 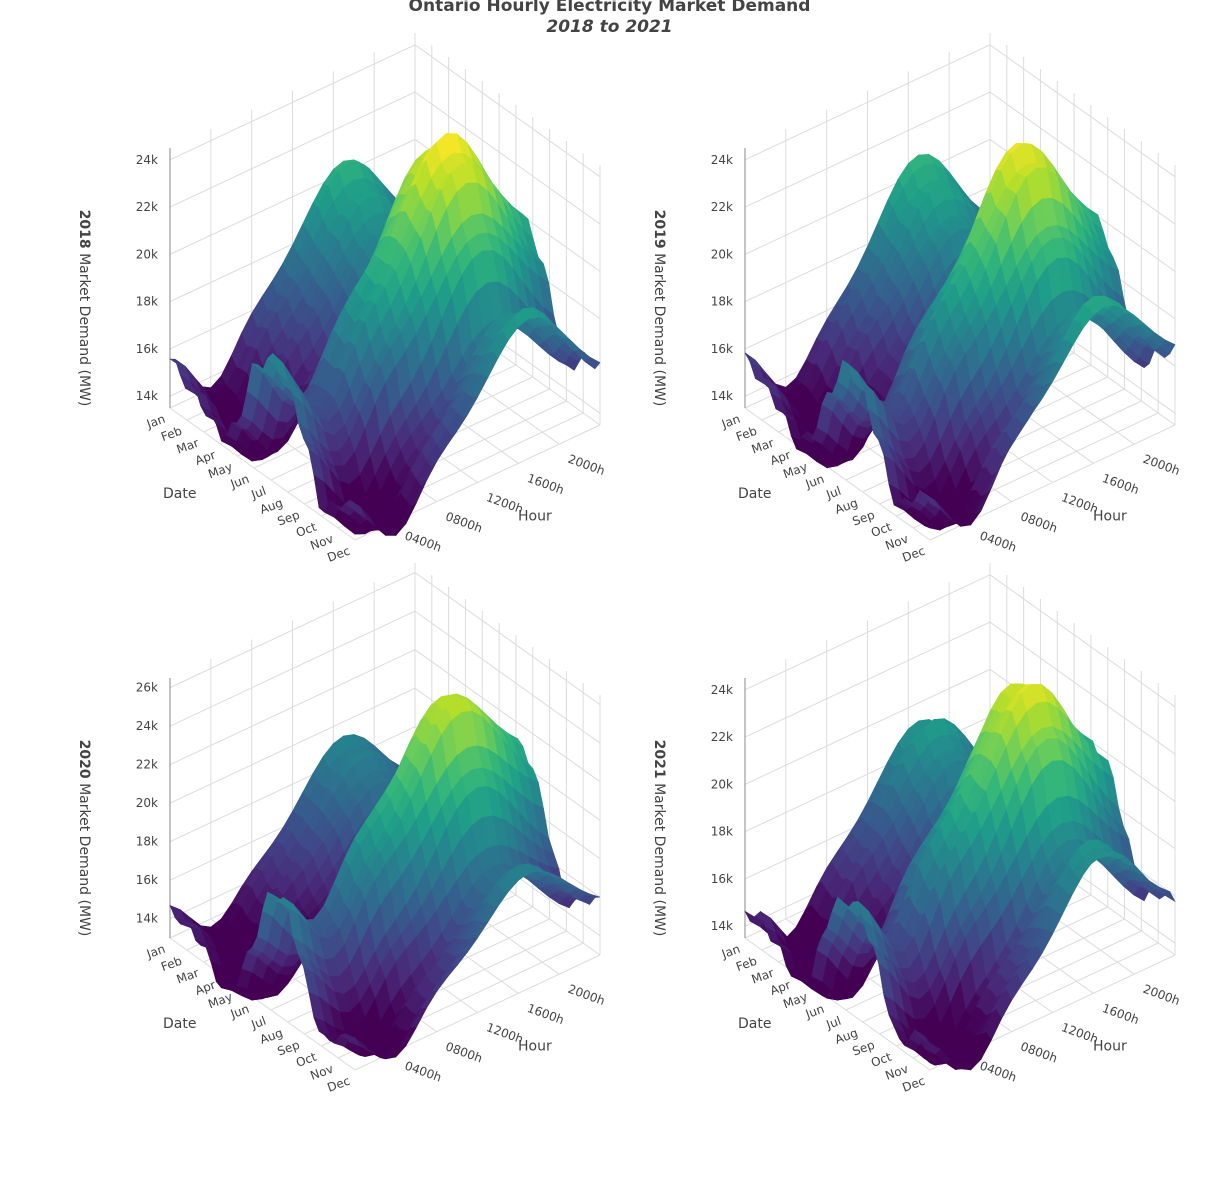 I want to click on z-axis-title: 2018 Market Demand (MW), so click(x=84, y=308).